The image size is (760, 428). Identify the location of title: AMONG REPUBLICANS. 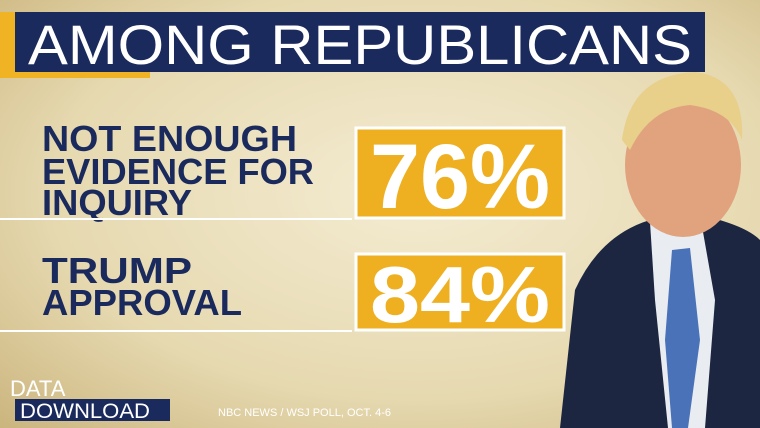
(360, 44).